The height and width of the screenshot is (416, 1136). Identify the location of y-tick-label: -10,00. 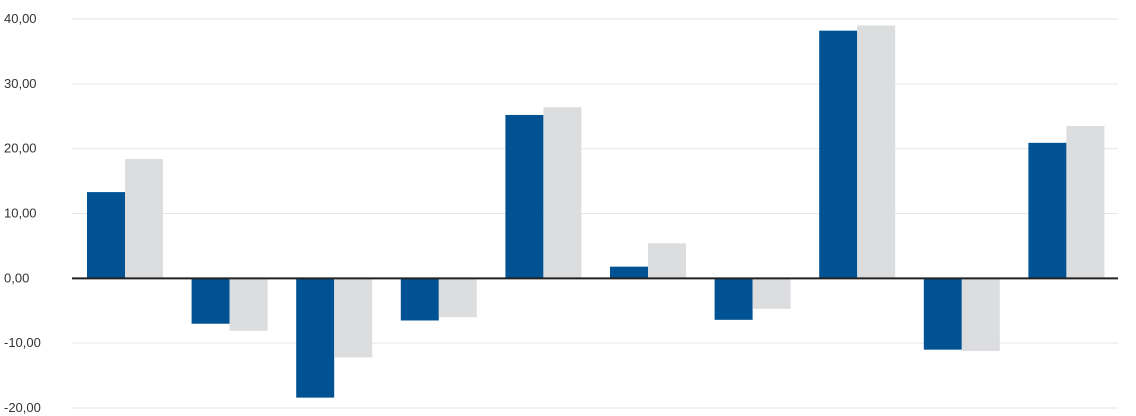
(22, 342).